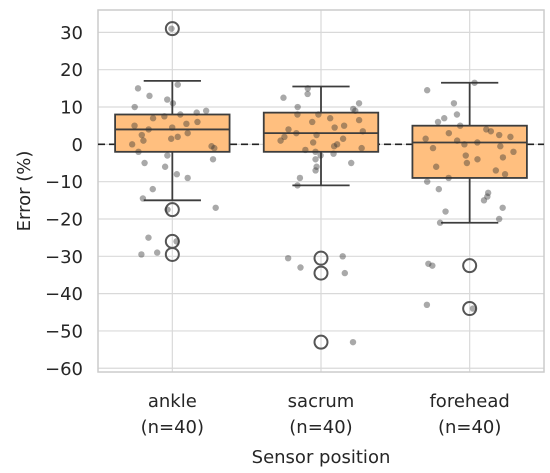  Describe the element at coordinates (64, 182) in the screenshot. I see `y-tick-label: −10` at that location.